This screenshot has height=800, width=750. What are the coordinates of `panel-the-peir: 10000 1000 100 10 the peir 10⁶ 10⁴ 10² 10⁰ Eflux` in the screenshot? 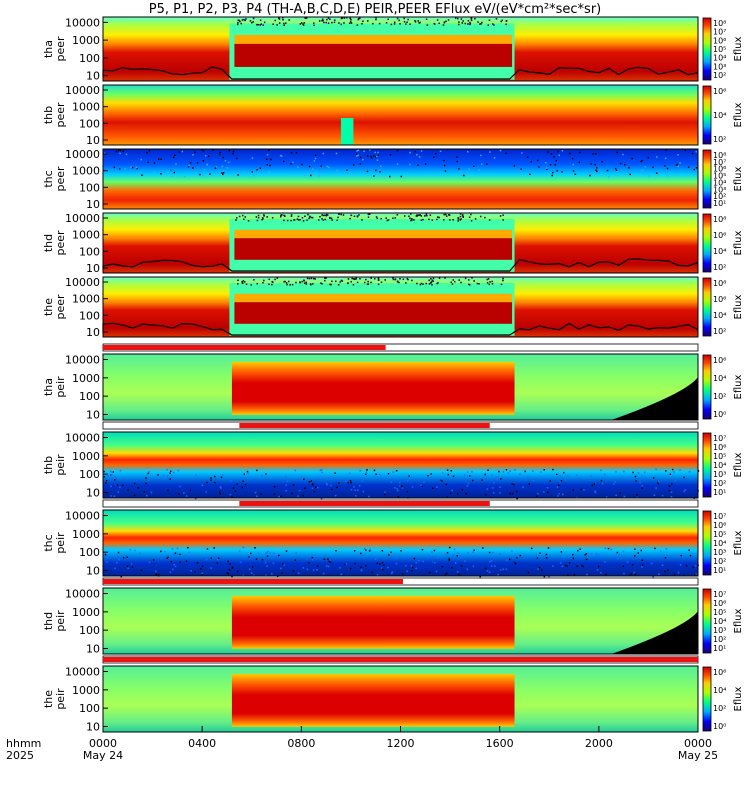 It's located at (393, 694).